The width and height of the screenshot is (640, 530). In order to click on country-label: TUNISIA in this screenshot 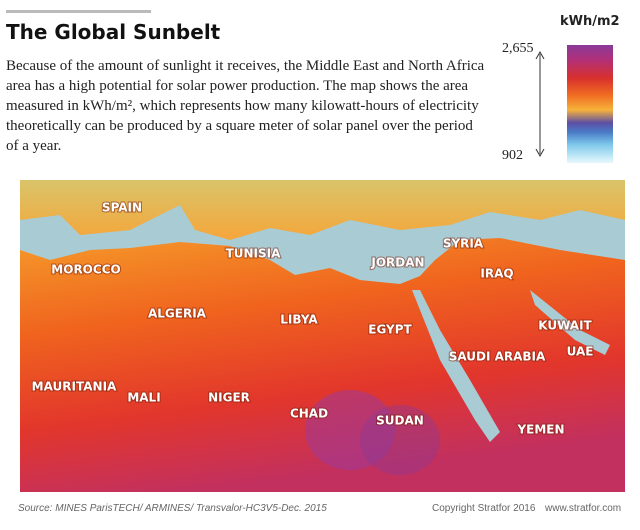, I will do `click(254, 254)`.